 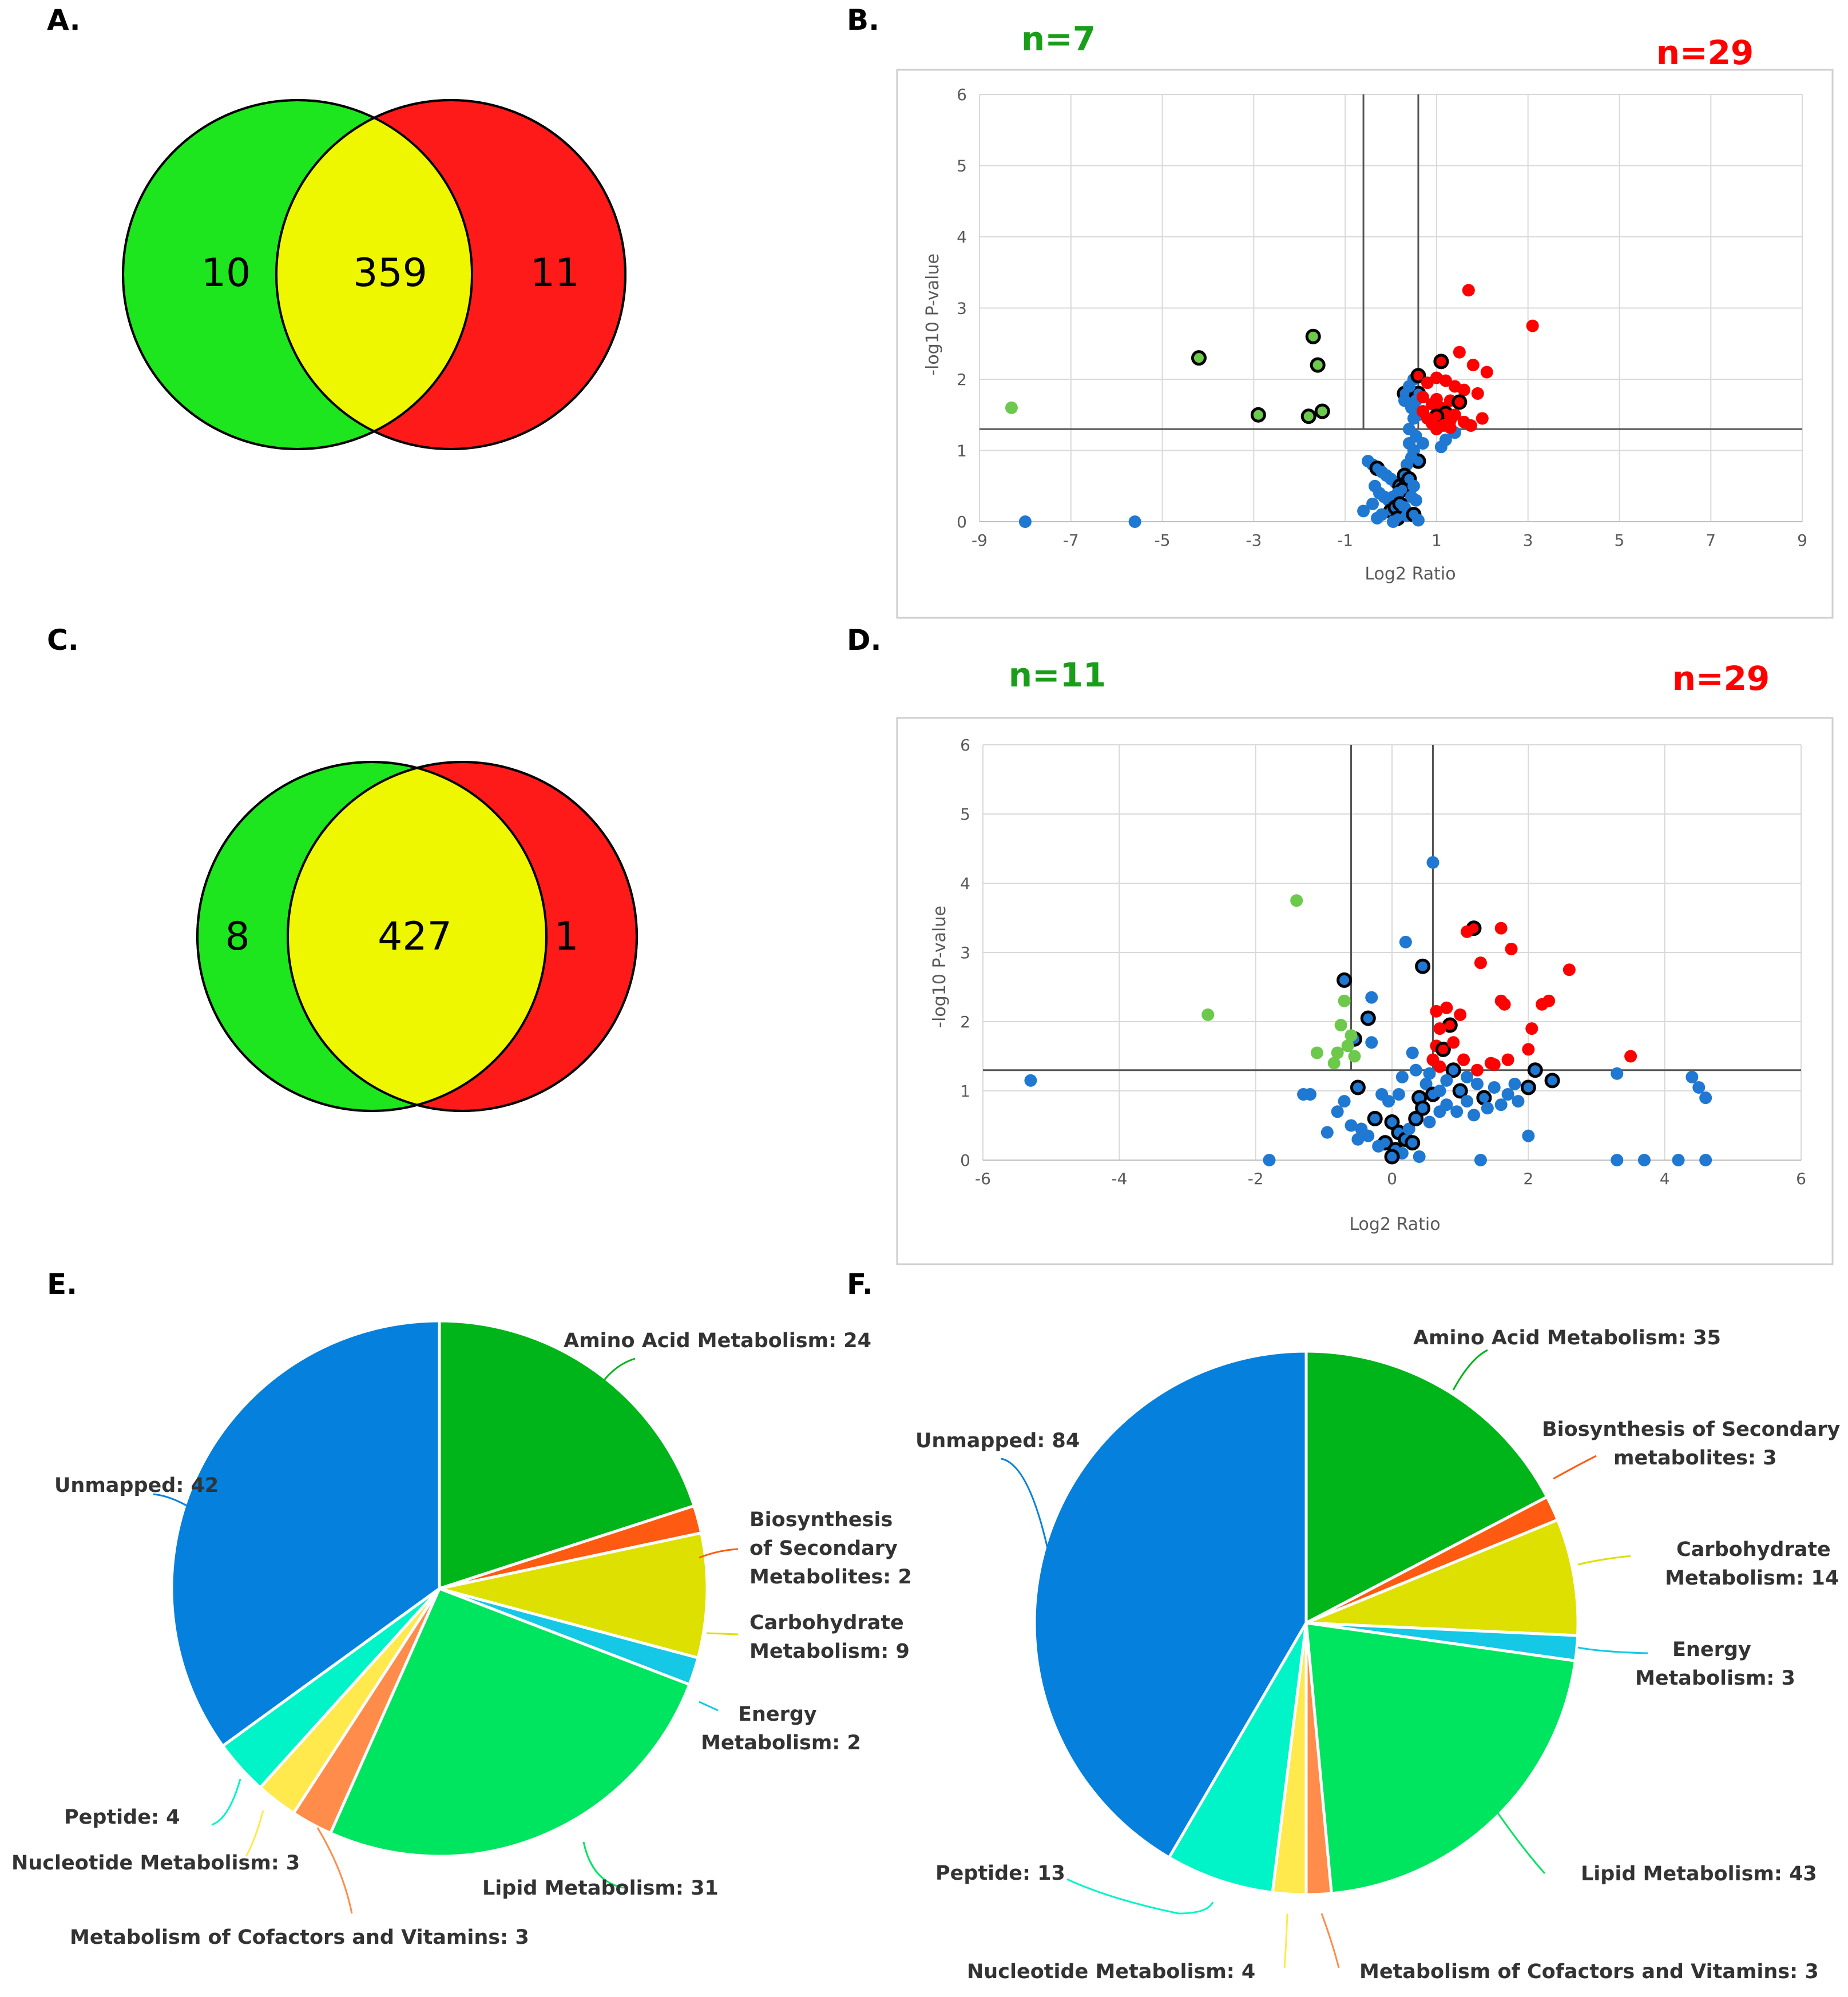 What do you see at coordinates (1383, 962) in the screenshot?
I see `volcano-d-plot: -6 -4 -2 0 2 4 6 0 1 2 3 4 5 6` at bounding box center [1383, 962].